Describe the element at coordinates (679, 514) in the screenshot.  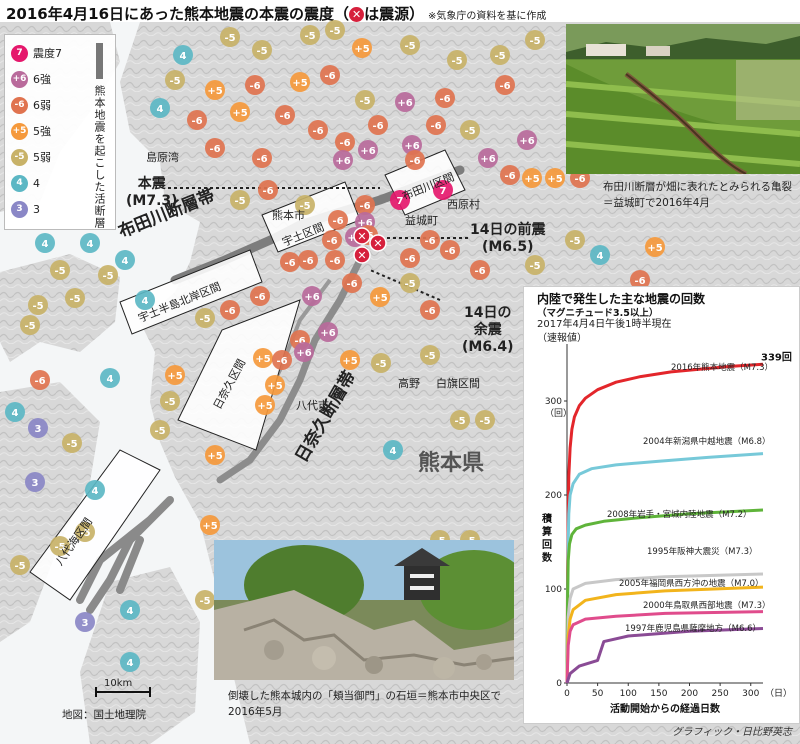
I see `chart-series-label: 2008年岩手・宮城内陸地震（M7.2）` at that location.